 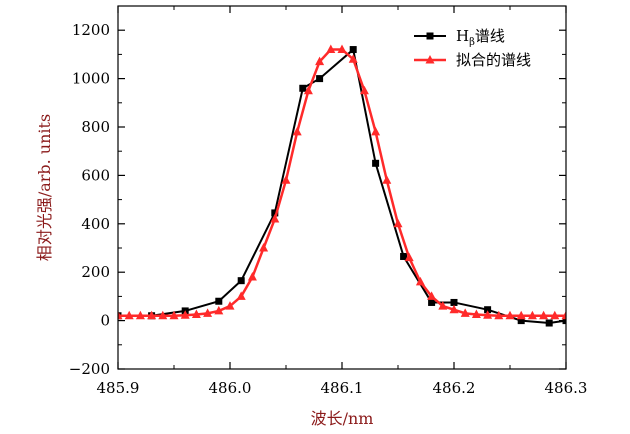 I want to click on x-tick-label: 486.2, so click(x=454, y=388).